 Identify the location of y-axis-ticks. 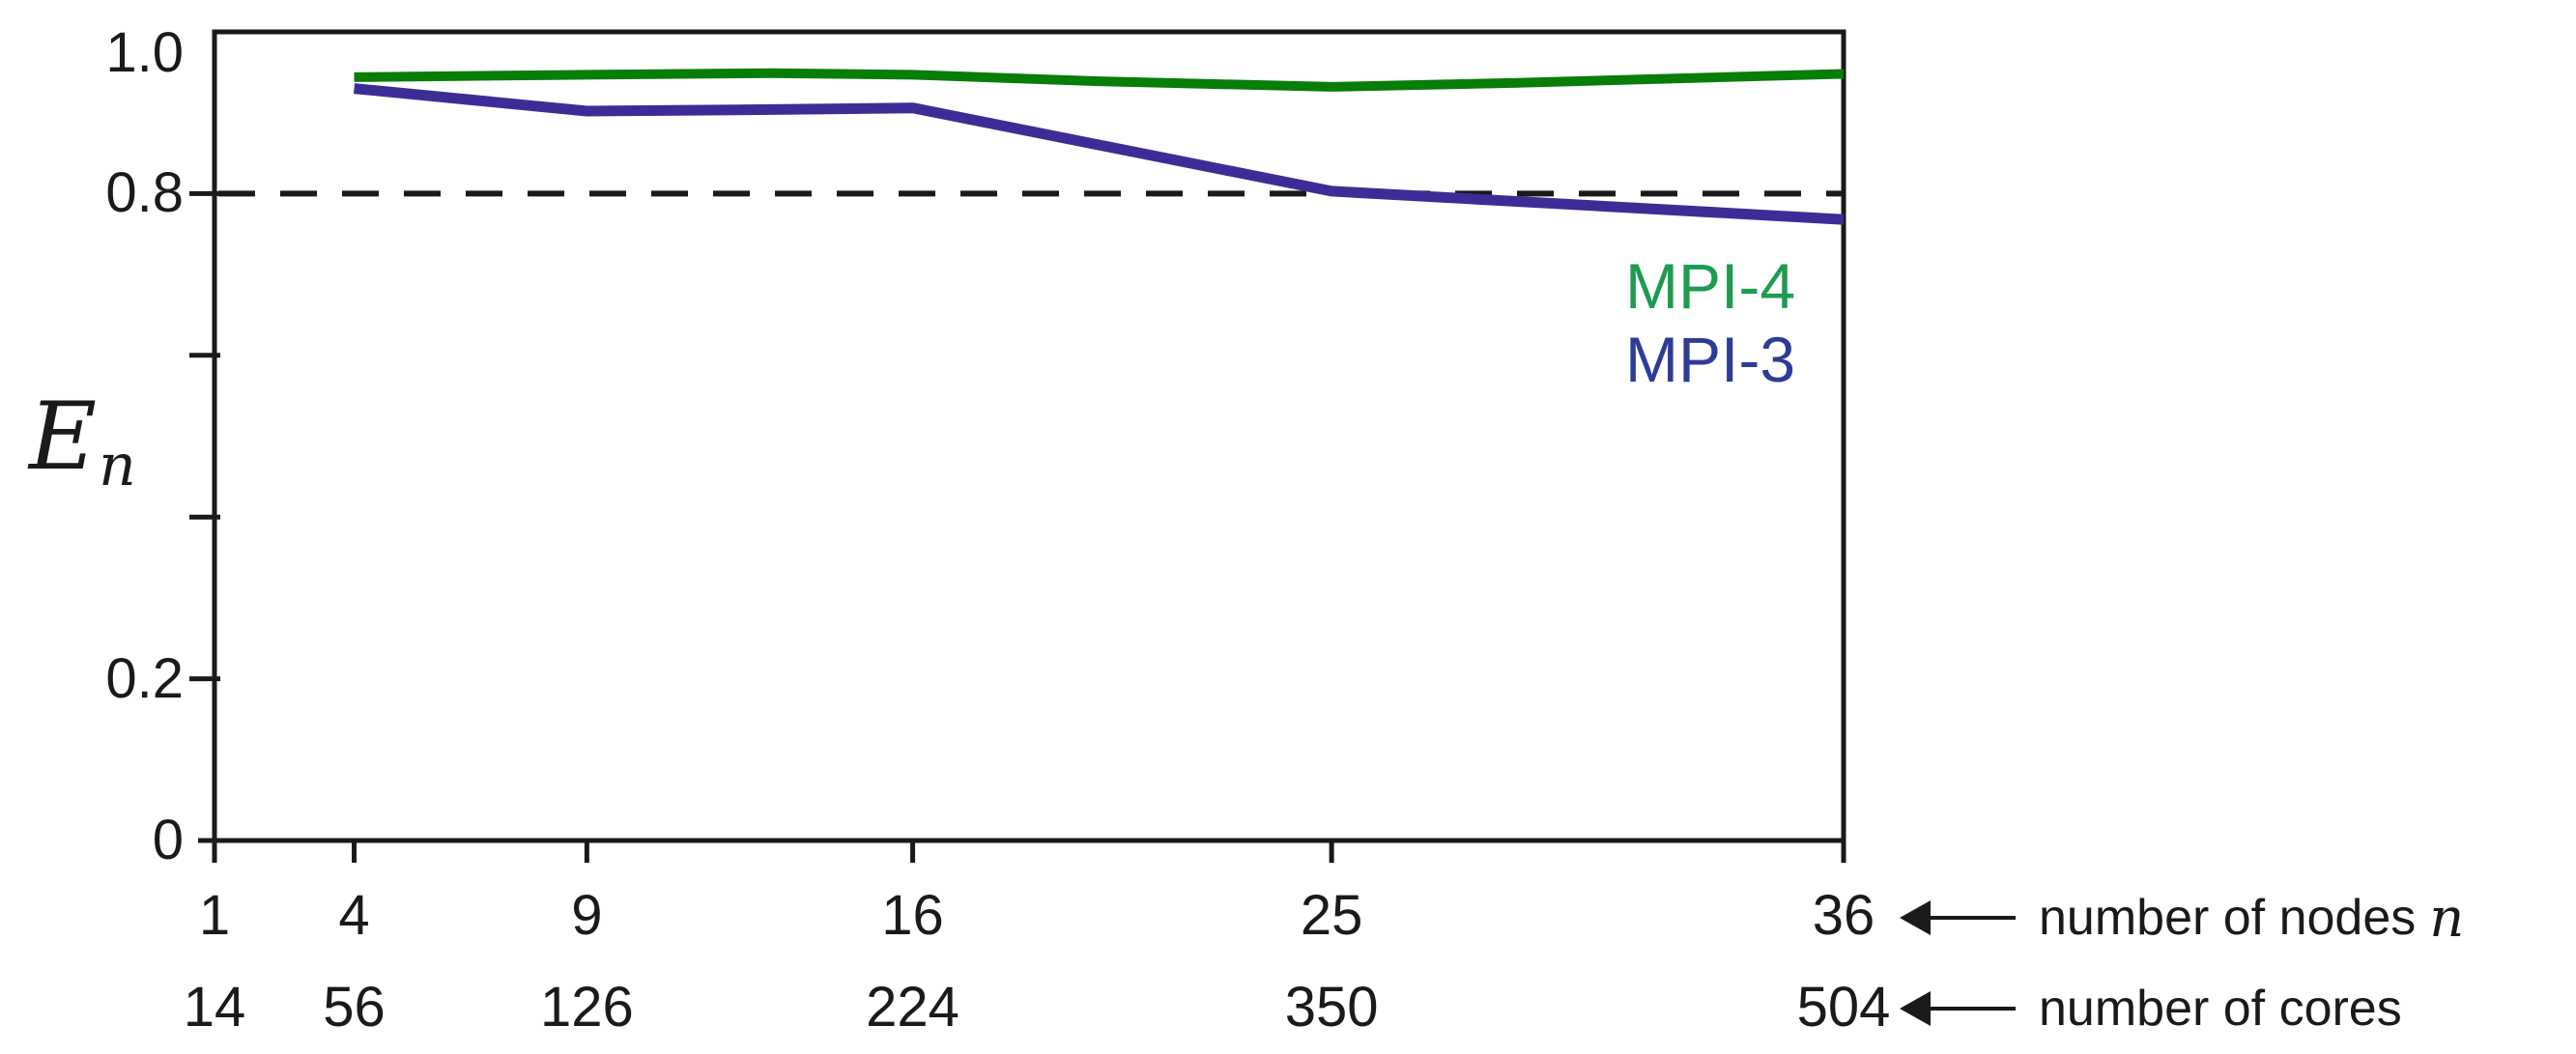
(205, 516).